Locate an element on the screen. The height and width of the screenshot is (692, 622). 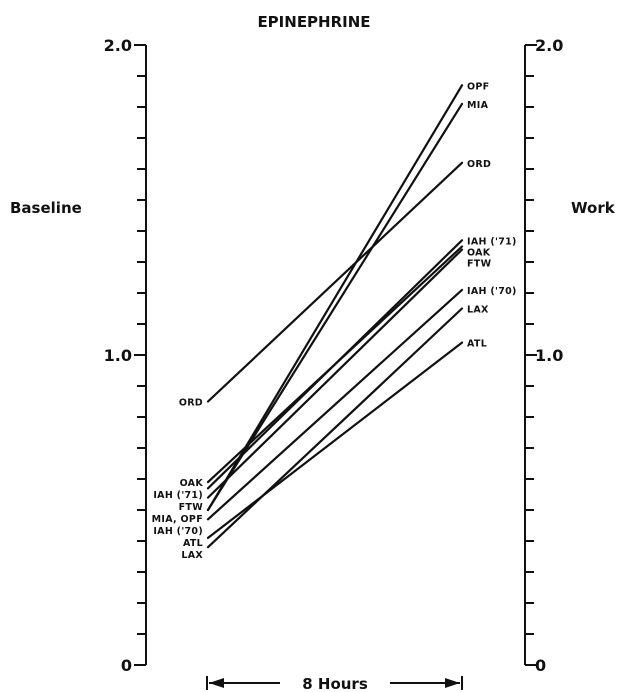
left-series-label: OAK is located at coordinates (192, 483).